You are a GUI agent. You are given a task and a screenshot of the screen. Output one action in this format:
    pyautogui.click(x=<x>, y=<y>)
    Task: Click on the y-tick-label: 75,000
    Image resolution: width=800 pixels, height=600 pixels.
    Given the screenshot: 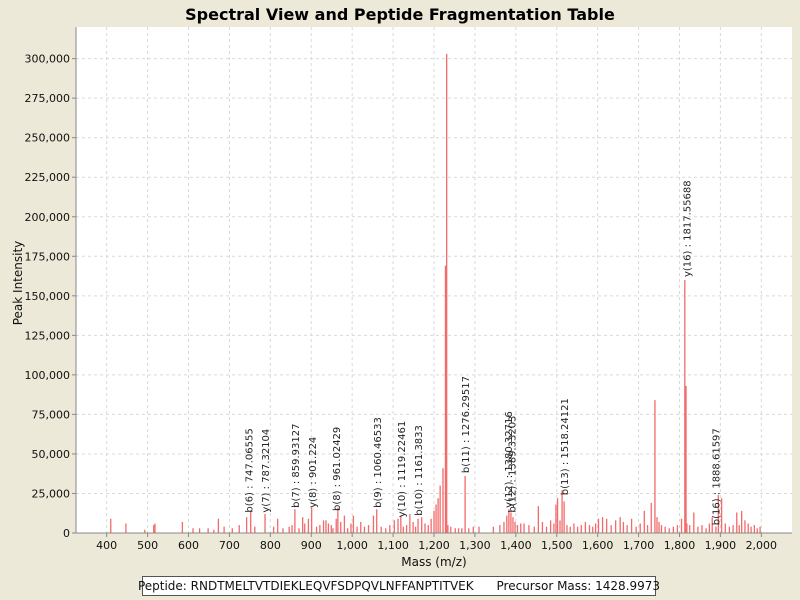 What is the action you would take?
    pyautogui.click(x=51, y=414)
    